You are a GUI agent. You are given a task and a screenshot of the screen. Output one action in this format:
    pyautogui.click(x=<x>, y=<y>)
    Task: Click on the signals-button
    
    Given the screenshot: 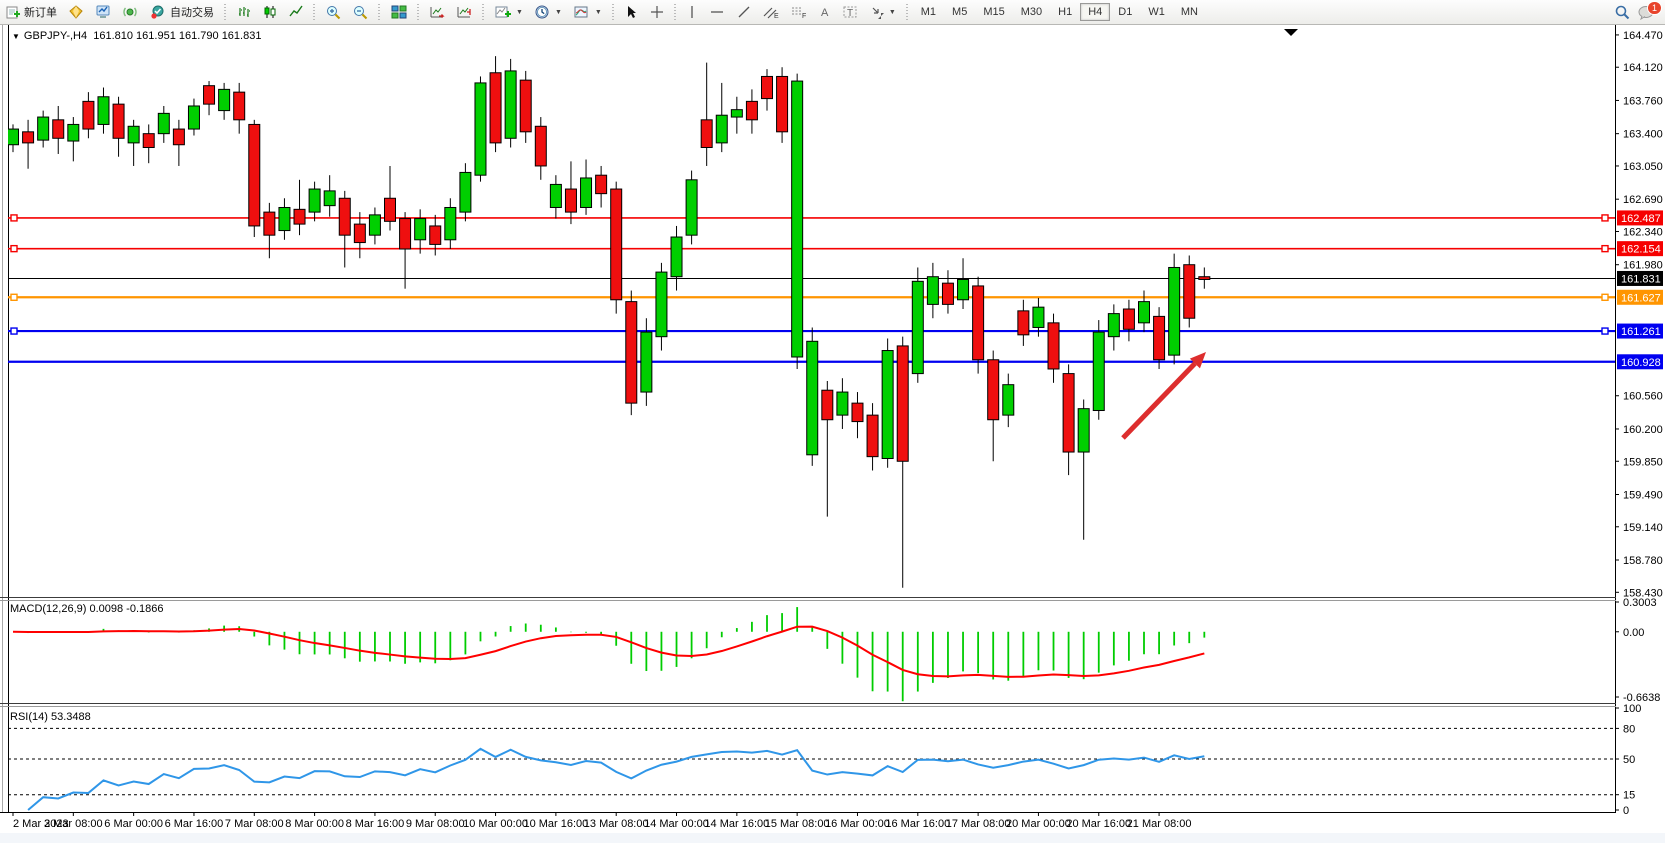 What is the action you would take?
    pyautogui.click(x=130, y=12)
    